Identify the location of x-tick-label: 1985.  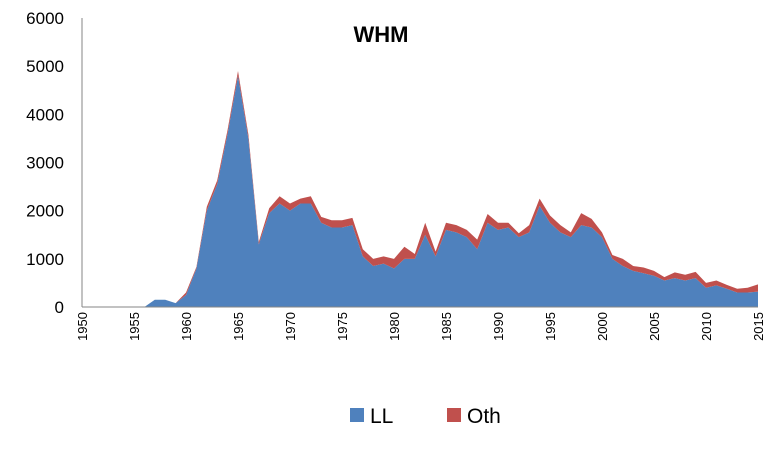
(446, 326).